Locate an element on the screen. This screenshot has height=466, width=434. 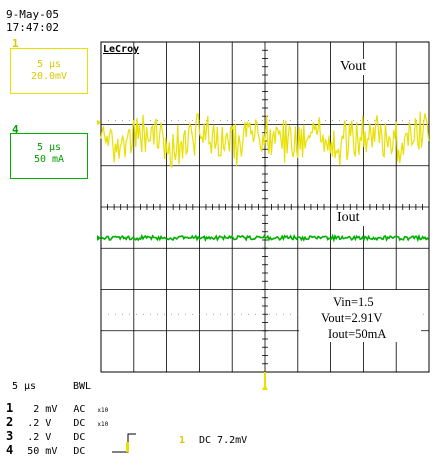
channel-row-4: 4 50 mV DC is located at coordinates (46, 450).